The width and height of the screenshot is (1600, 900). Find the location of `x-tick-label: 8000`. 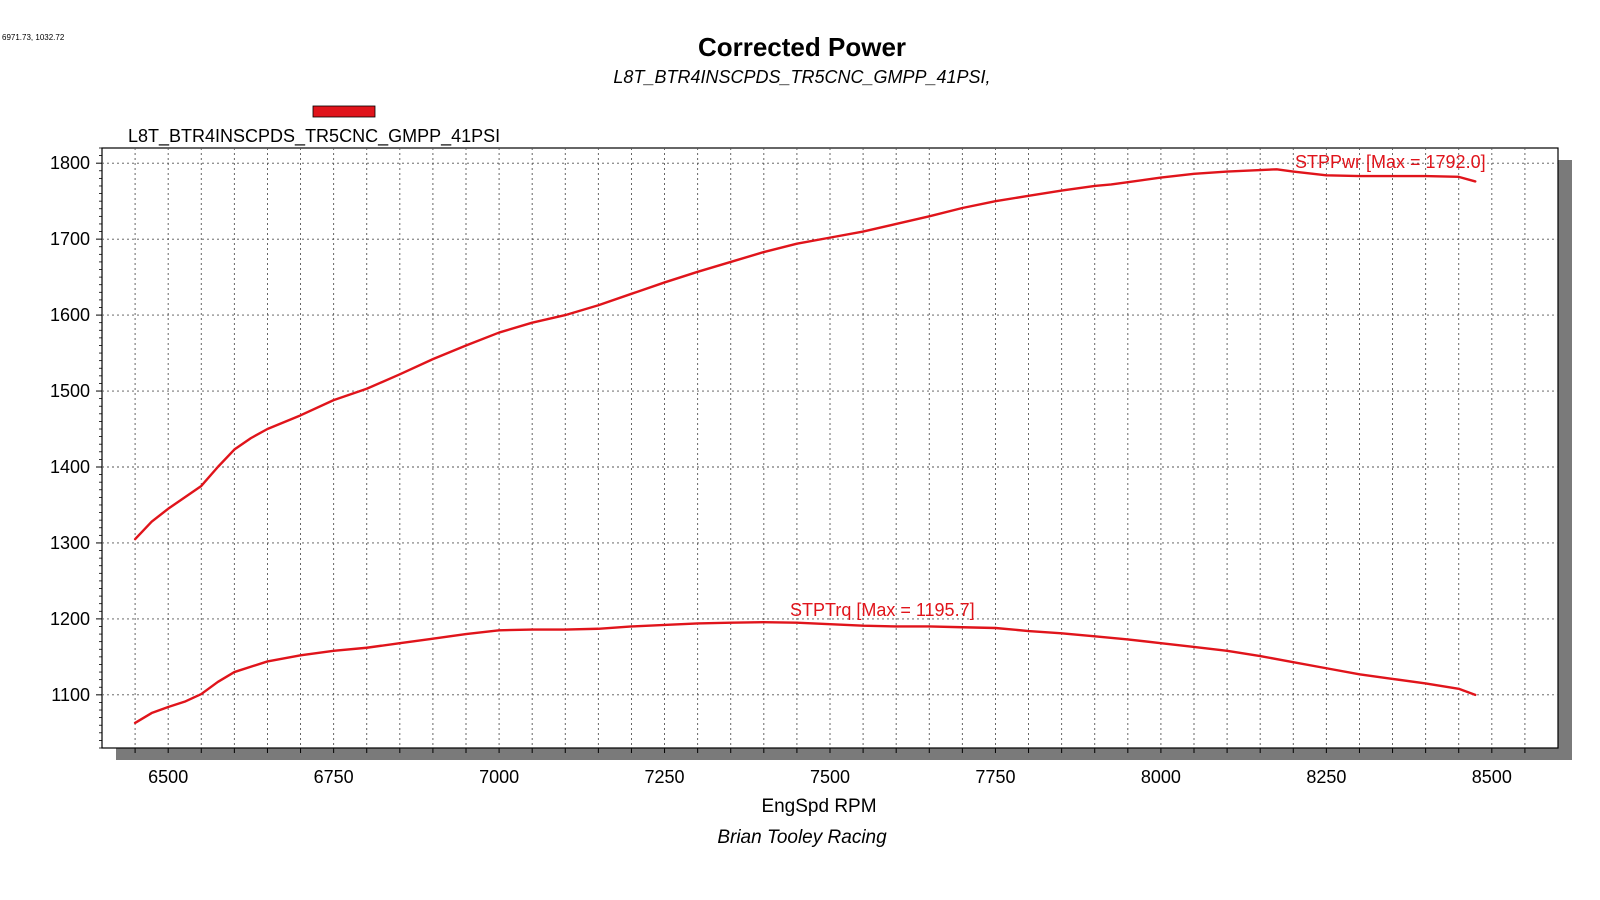

x-tick-label: 8000 is located at coordinates (1161, 777).